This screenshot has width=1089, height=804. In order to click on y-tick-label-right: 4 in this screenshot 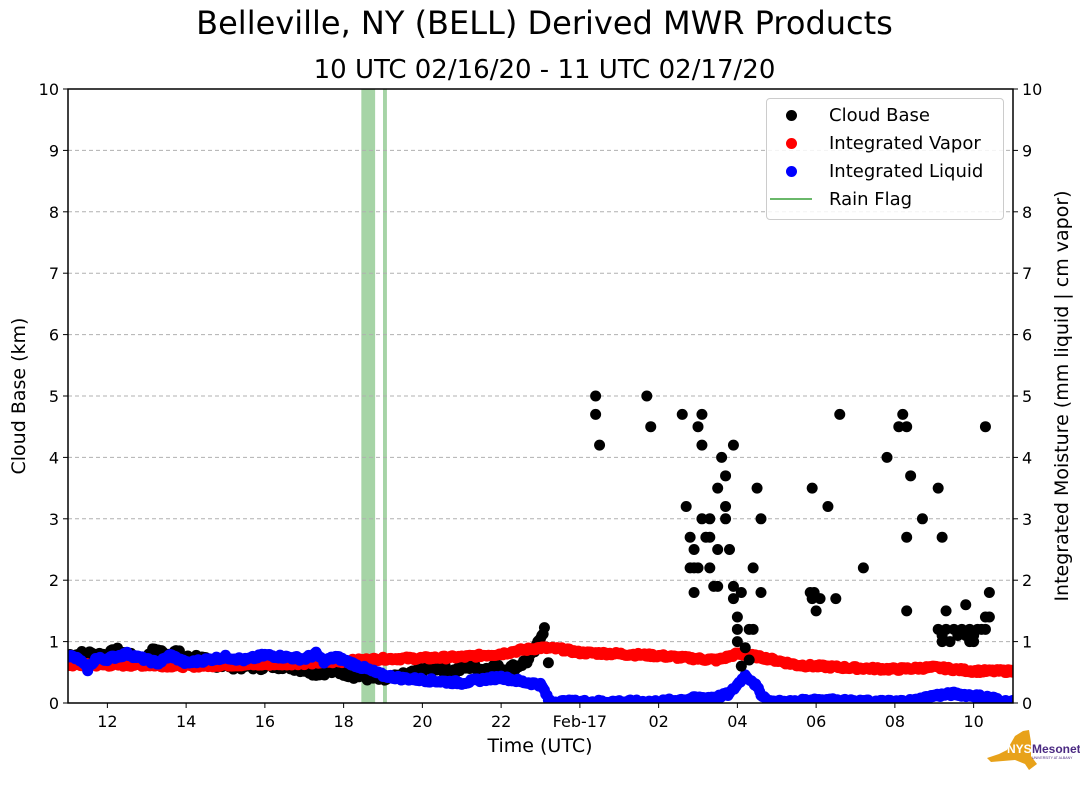, I will do `click(1027, 457)`.